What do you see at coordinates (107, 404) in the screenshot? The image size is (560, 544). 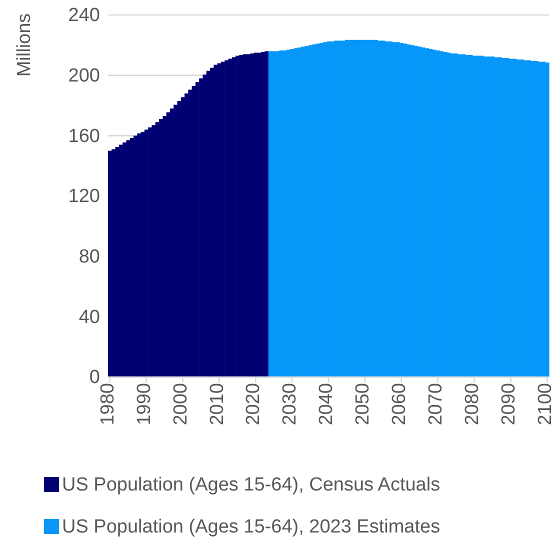 I see `x-tick-label: 1980` at bounding box center [107, 404].